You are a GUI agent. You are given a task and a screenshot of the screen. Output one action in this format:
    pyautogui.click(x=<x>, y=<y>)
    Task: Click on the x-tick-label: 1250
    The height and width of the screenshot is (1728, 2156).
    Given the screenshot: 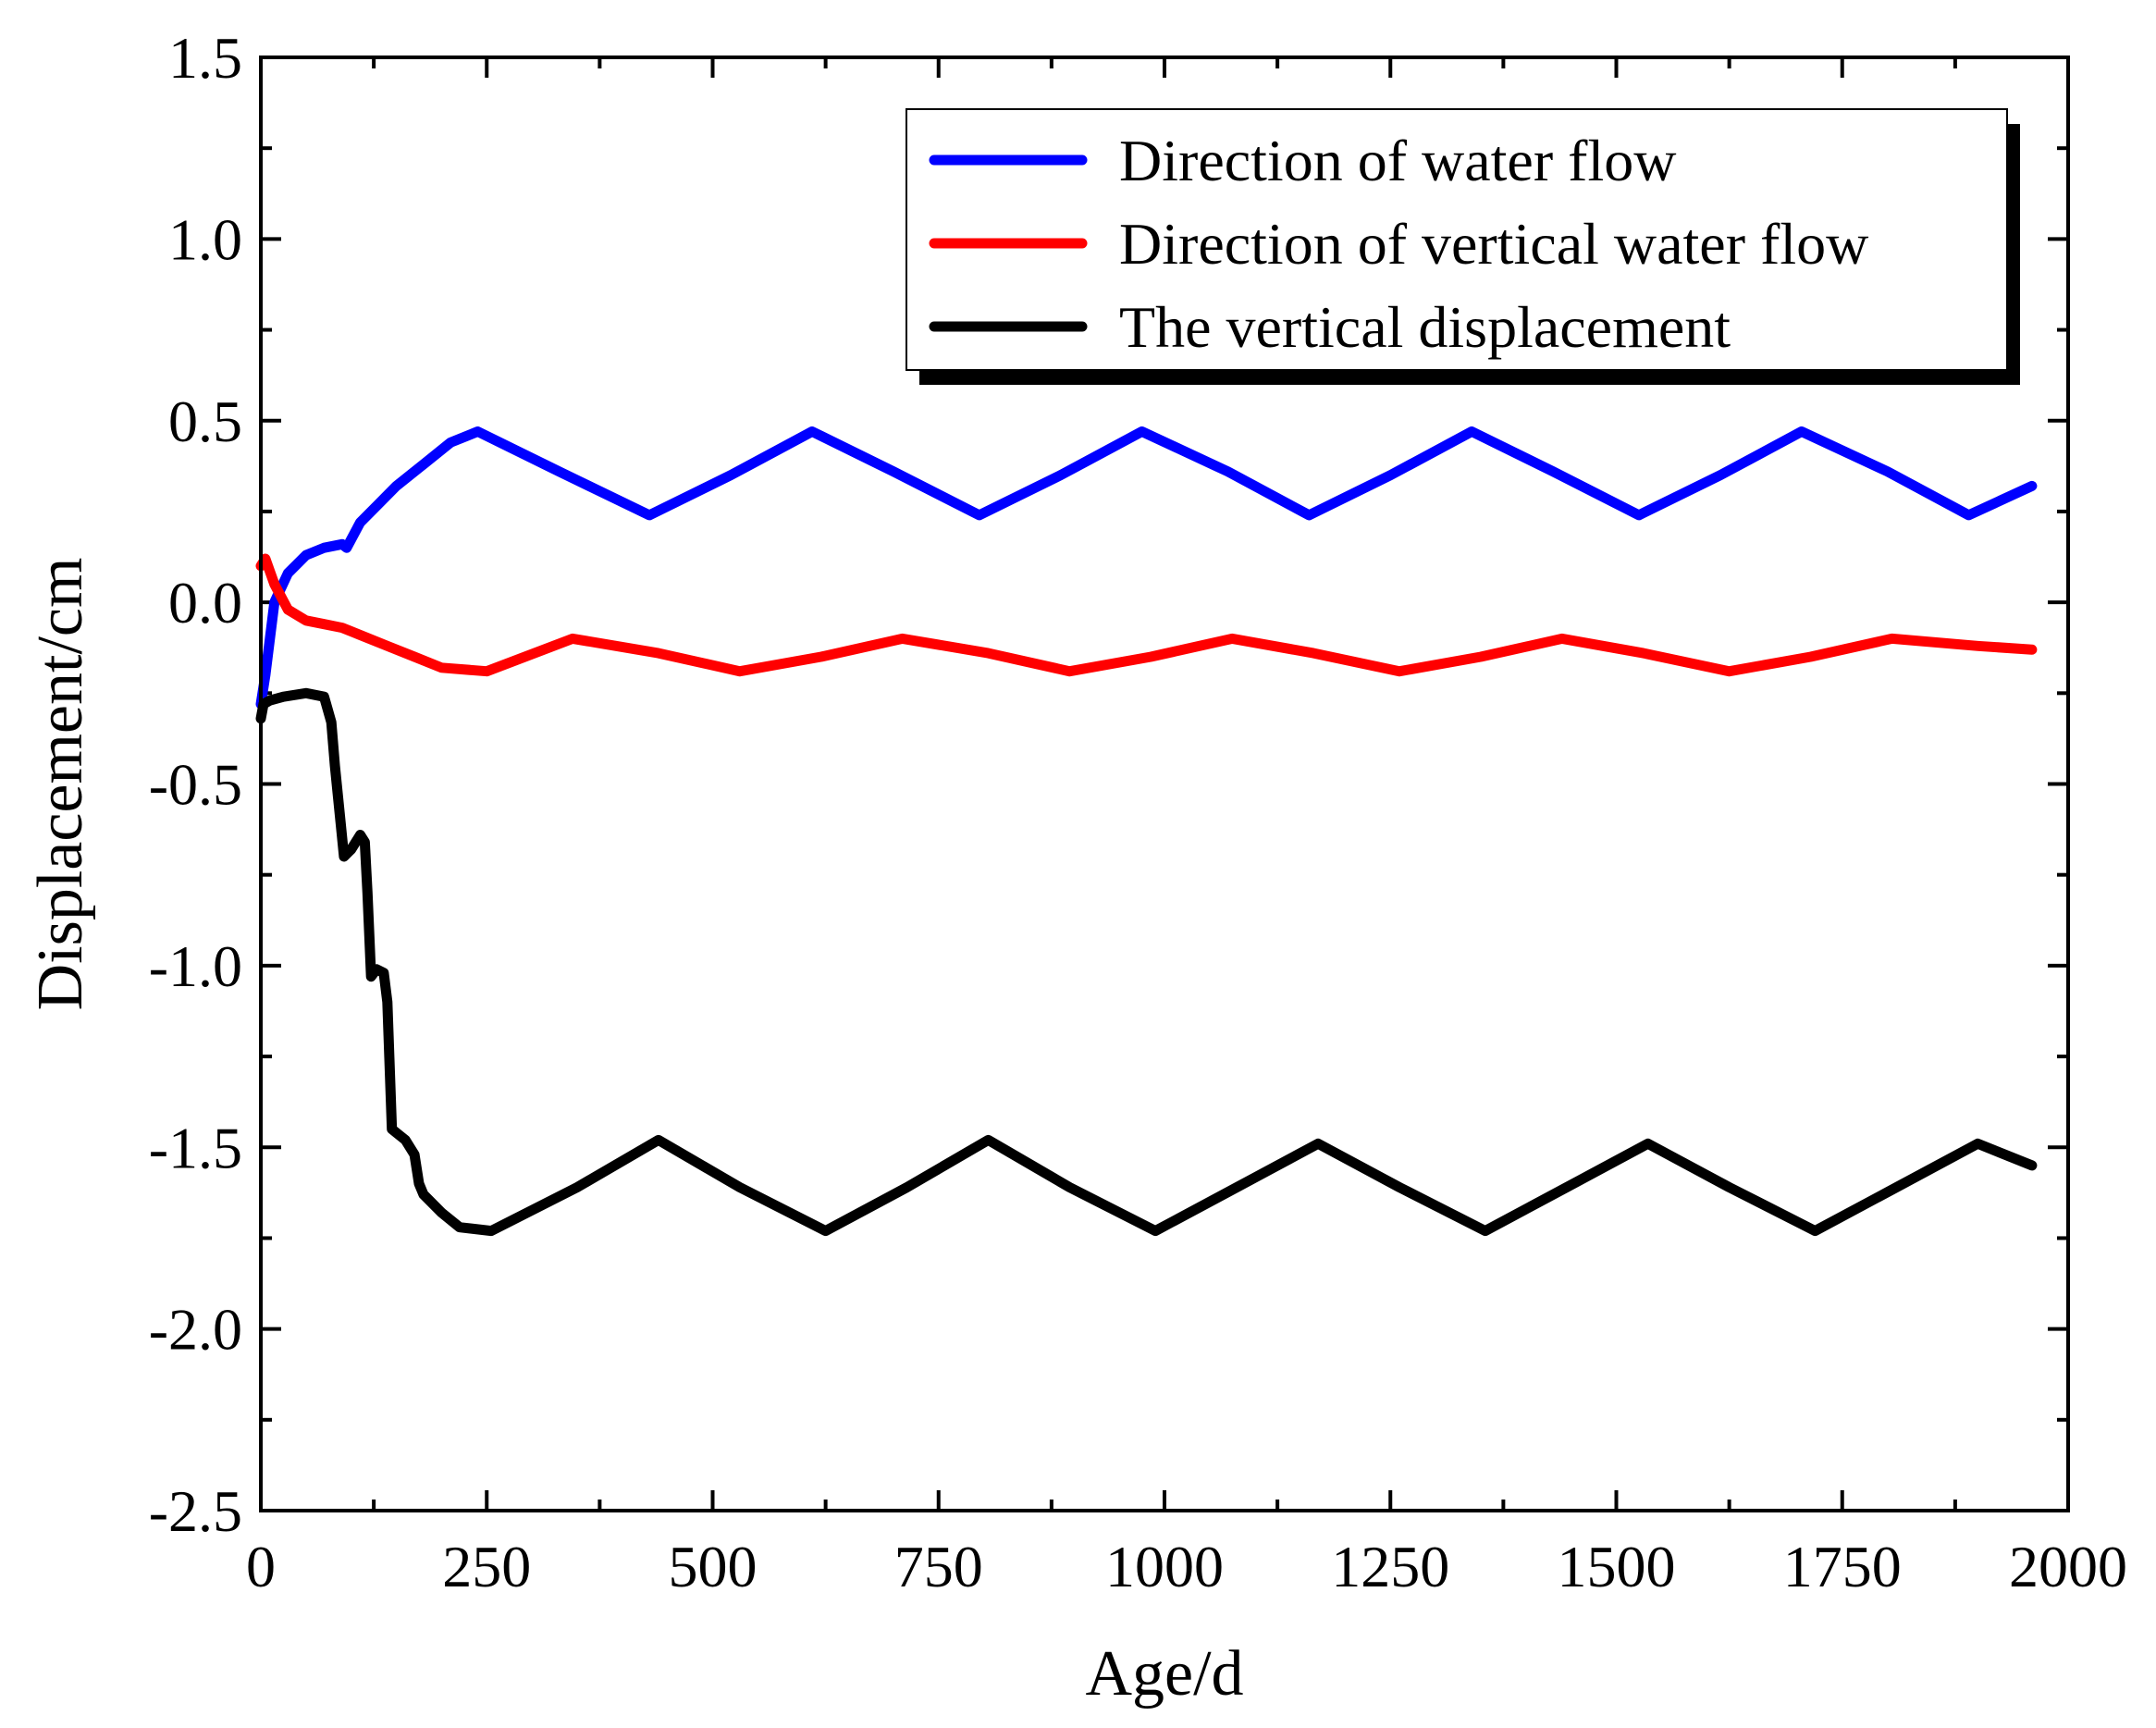 What is the action you would take?
    pyautogui.click(x=1390, y=1566)
    